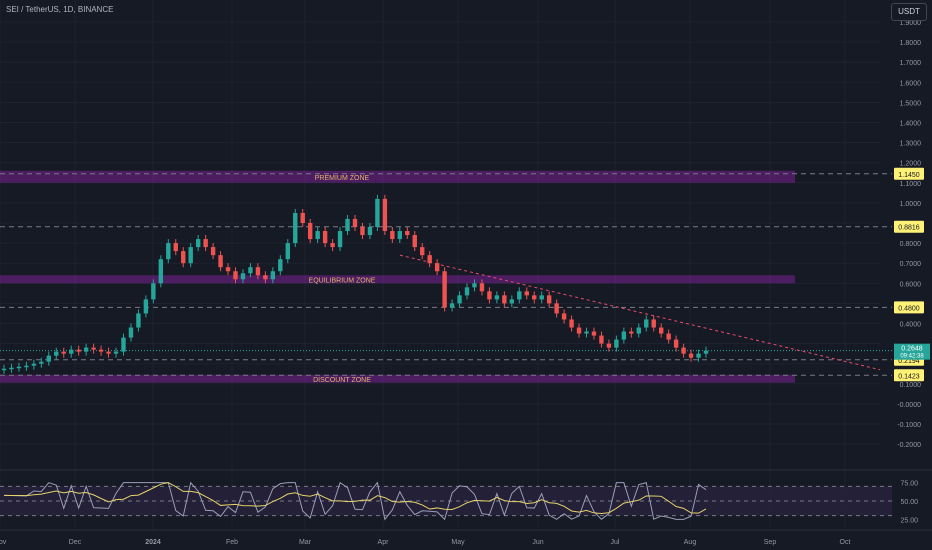 This screenshot has width=932, height=550. What do you see at coordinates (909, 12) in the screenshot?
I see `currency-button: USDT` at bounding box center [909, 12].